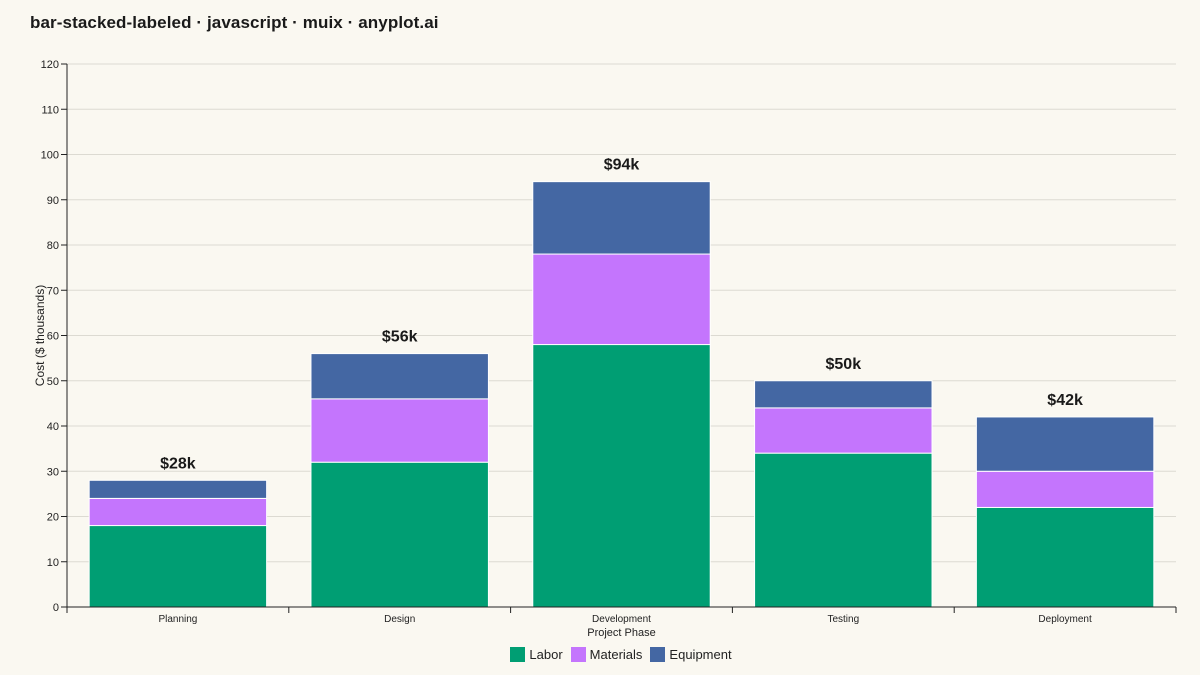 This screenshot has width=1200, height=675. What do you see at coordinates (621, 633) in the screenshot?
I see `x-axis-label: Project Phase` at bounding box center [621, 633].